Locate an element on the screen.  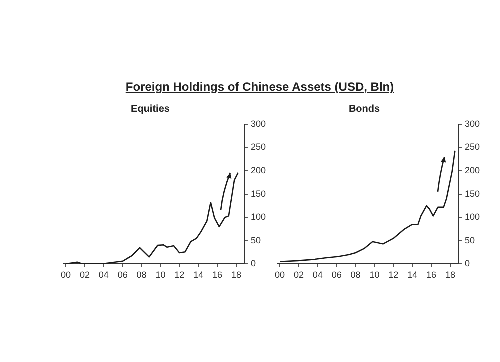
chart-title: Foreign Holdings of Chinese Assets (USD, Bln) is located at coordinates (260, 87).